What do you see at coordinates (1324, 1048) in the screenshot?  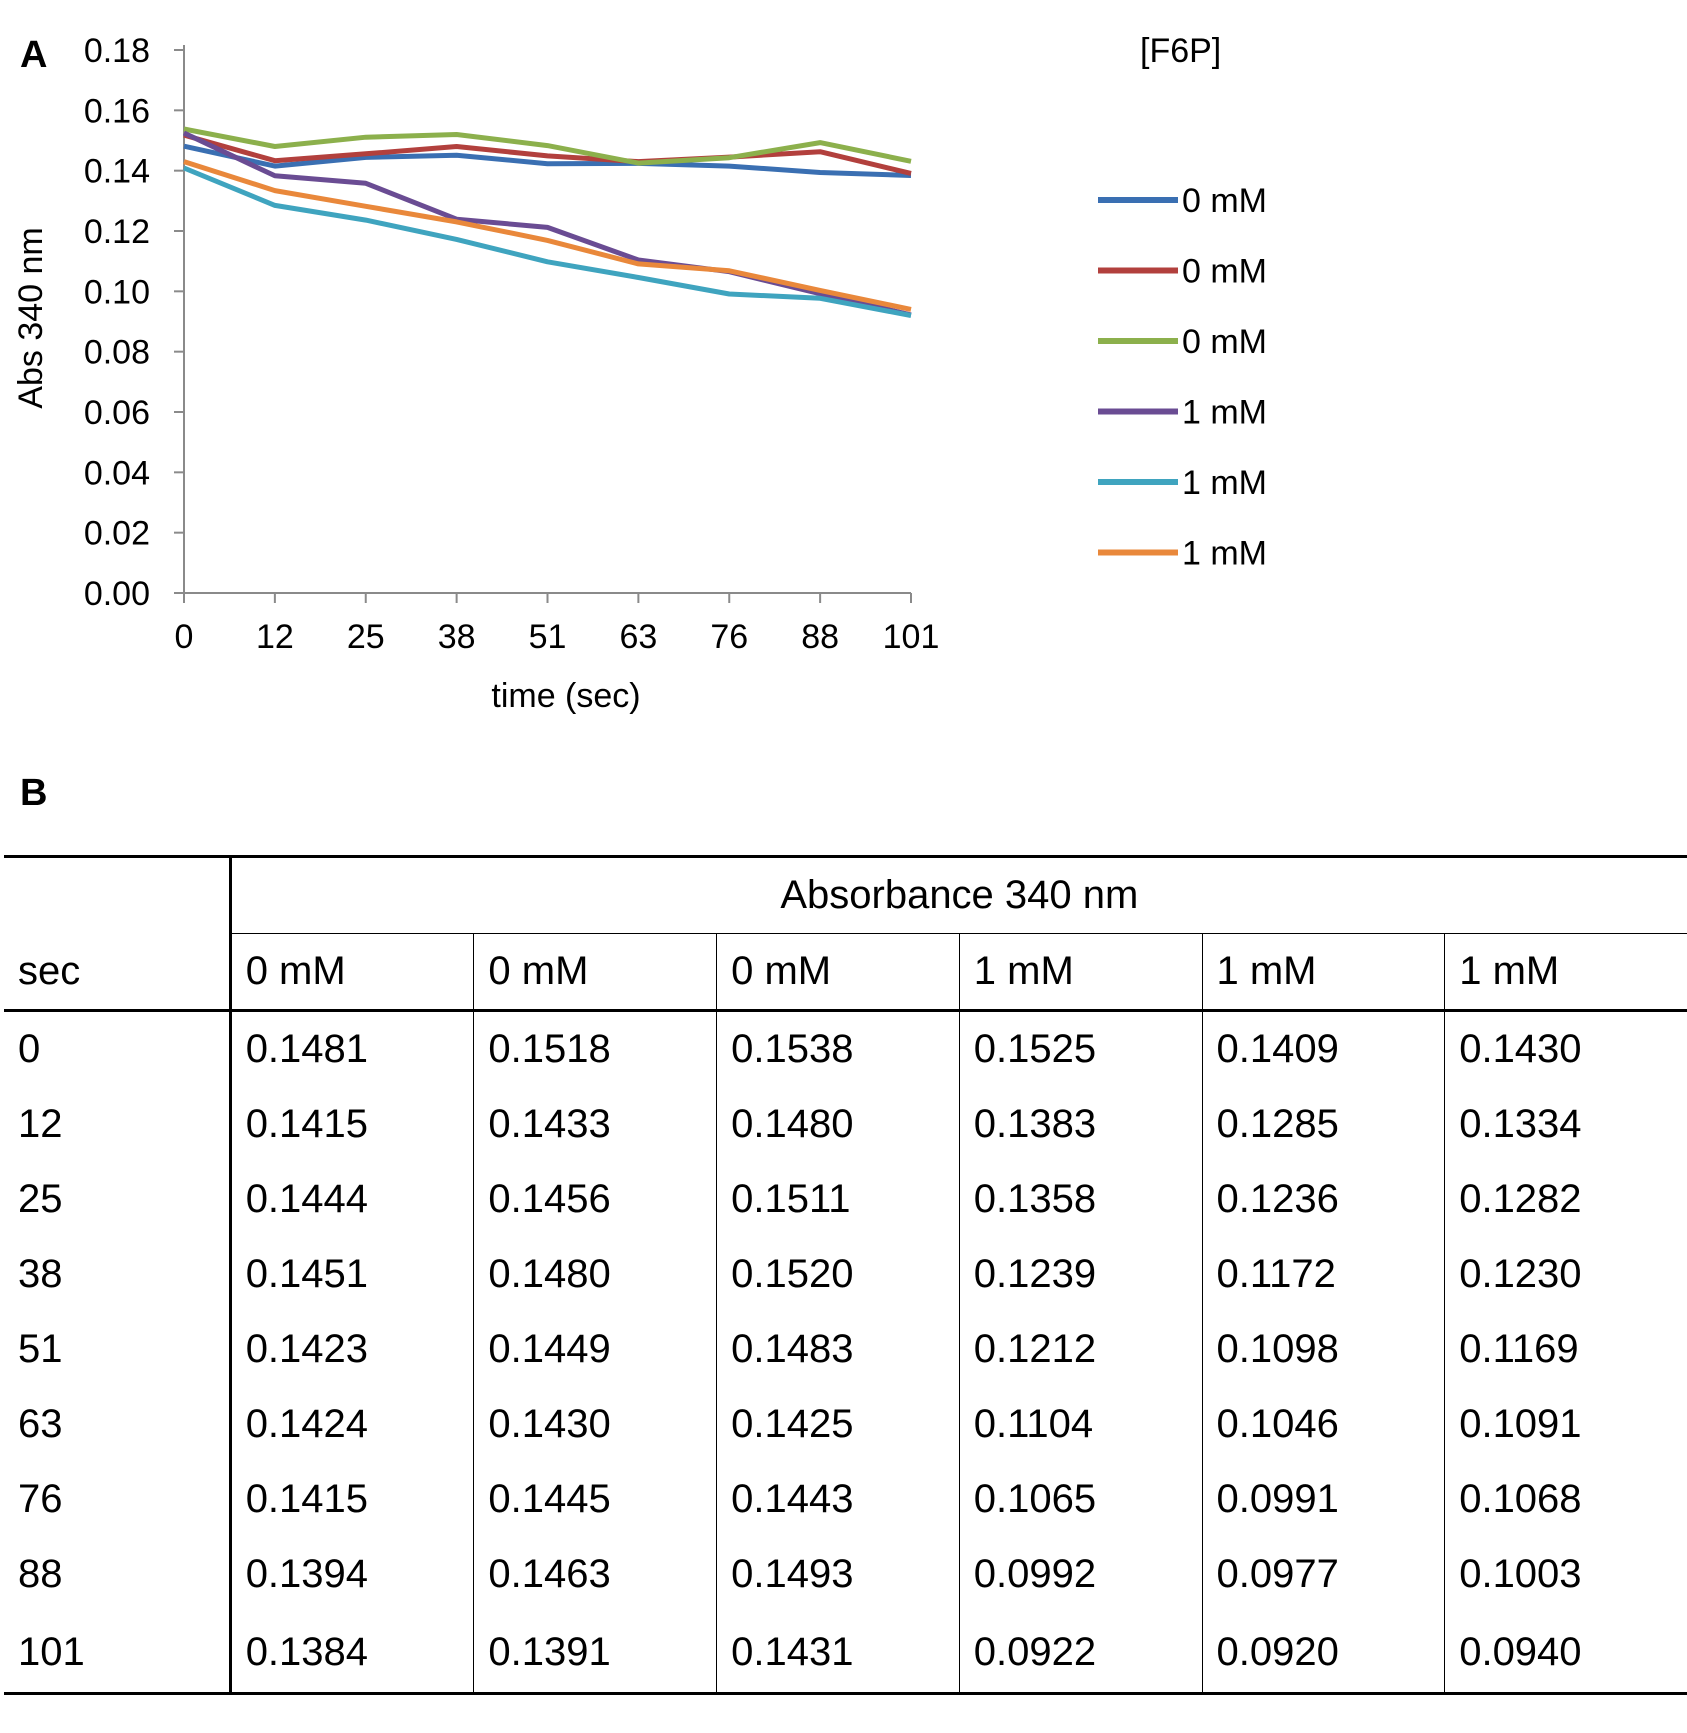 I see `table-value-cell: 0.1409` at bounding box center [1324, 1048].